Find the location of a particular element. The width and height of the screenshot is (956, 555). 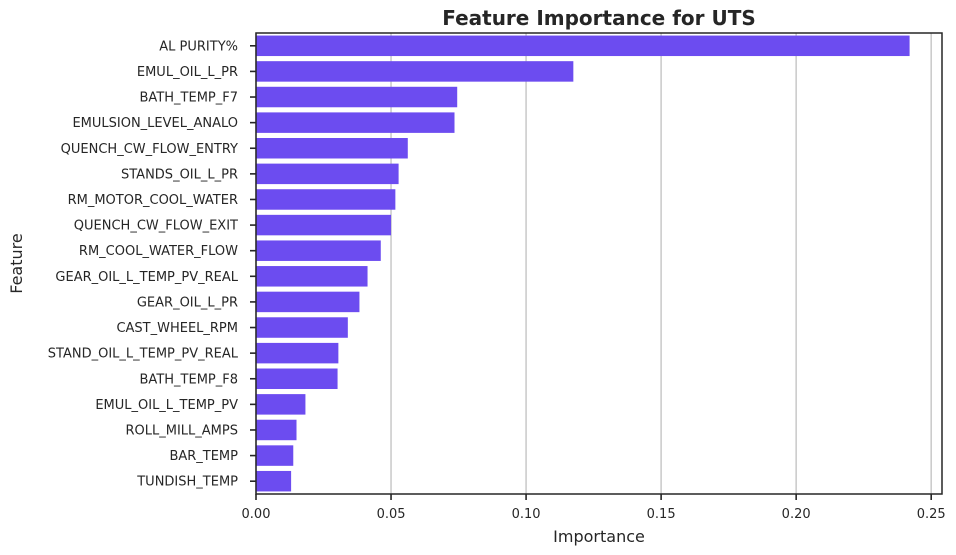

x-tick-label: 0.15 is located at coordinates (661, 514).